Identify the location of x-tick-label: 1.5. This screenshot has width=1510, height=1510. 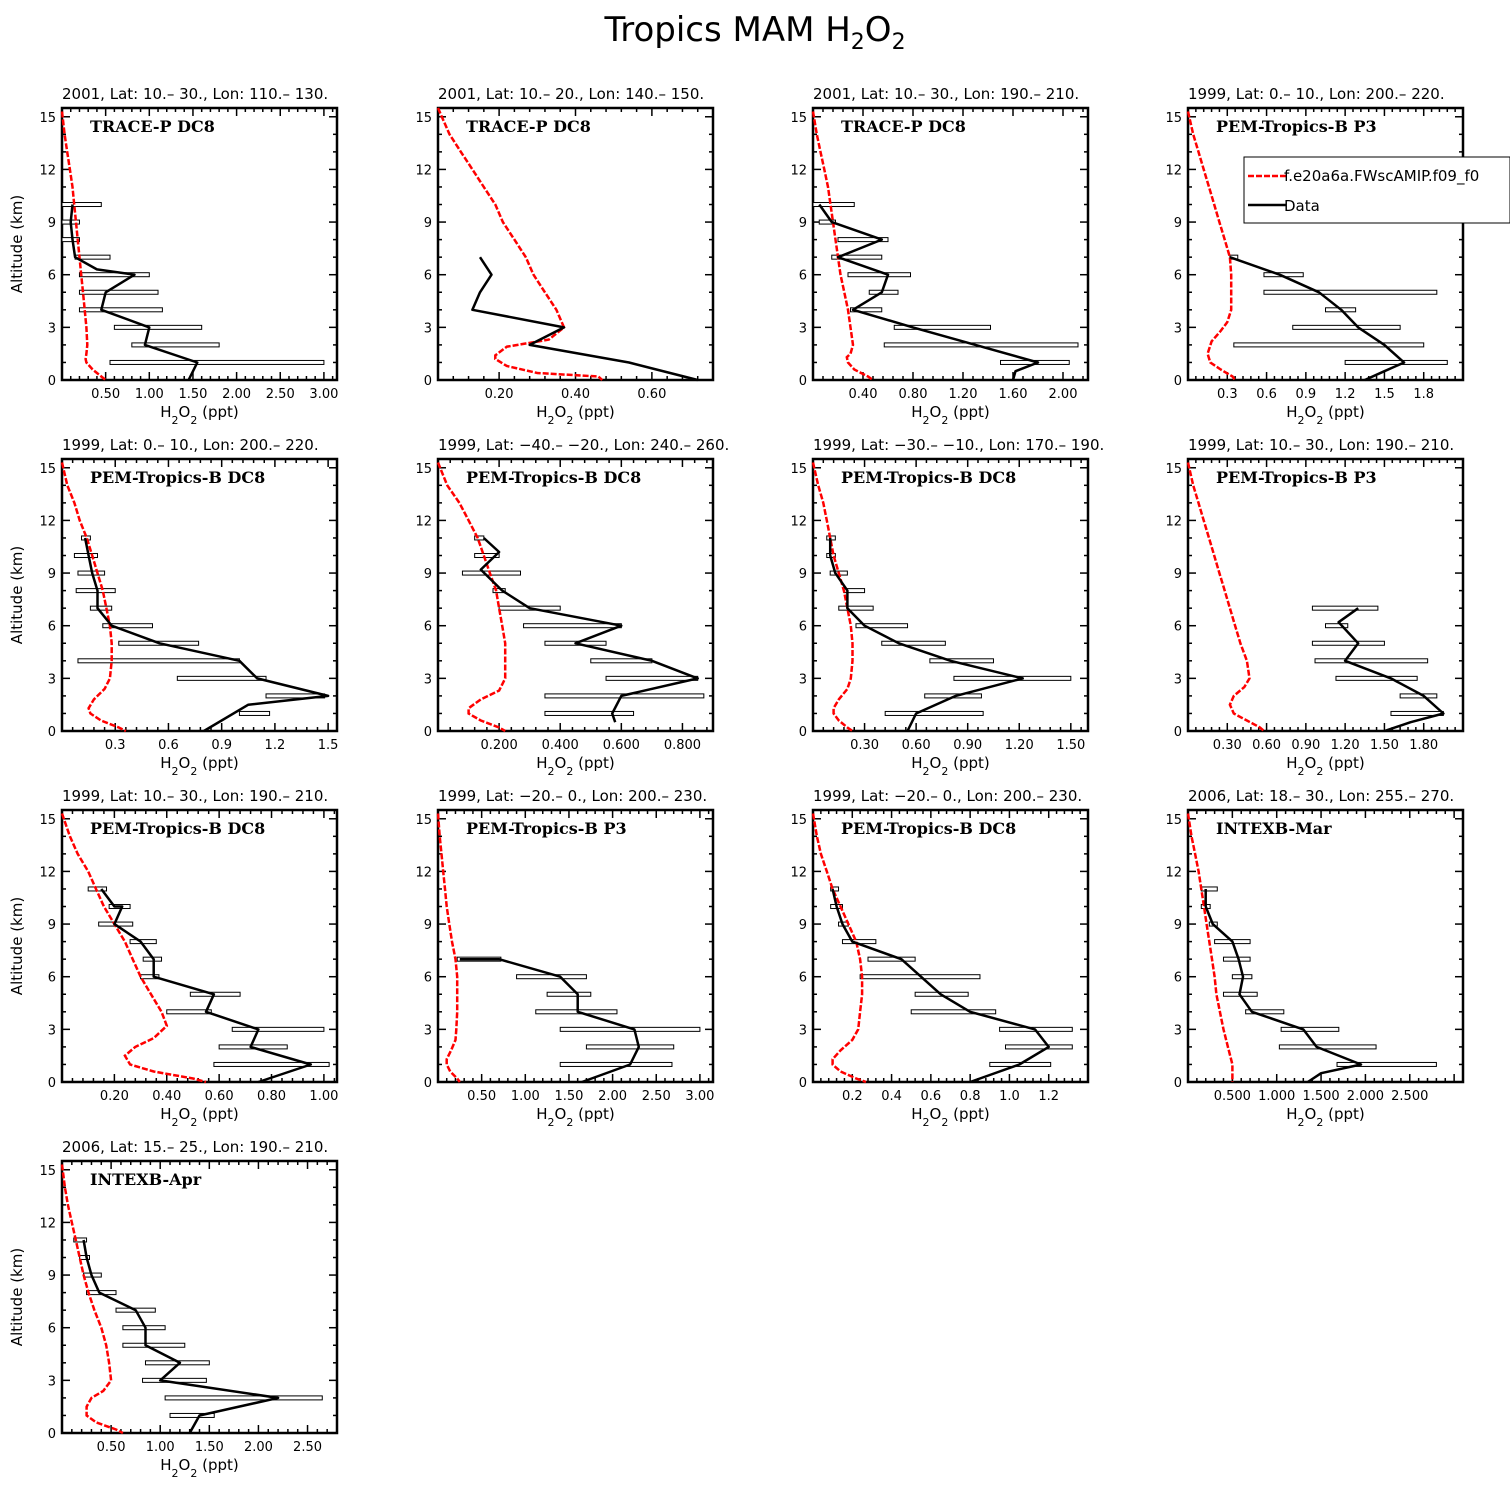
(328, 745).